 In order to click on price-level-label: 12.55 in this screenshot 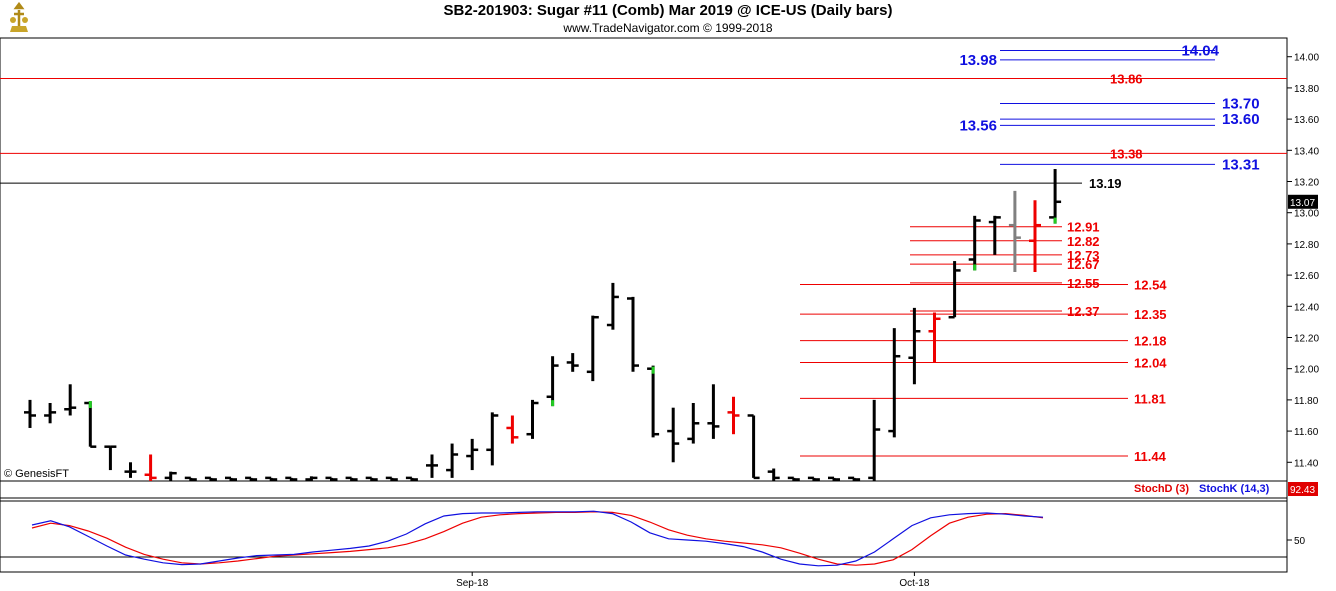, I will do `click(1083, 283)`.